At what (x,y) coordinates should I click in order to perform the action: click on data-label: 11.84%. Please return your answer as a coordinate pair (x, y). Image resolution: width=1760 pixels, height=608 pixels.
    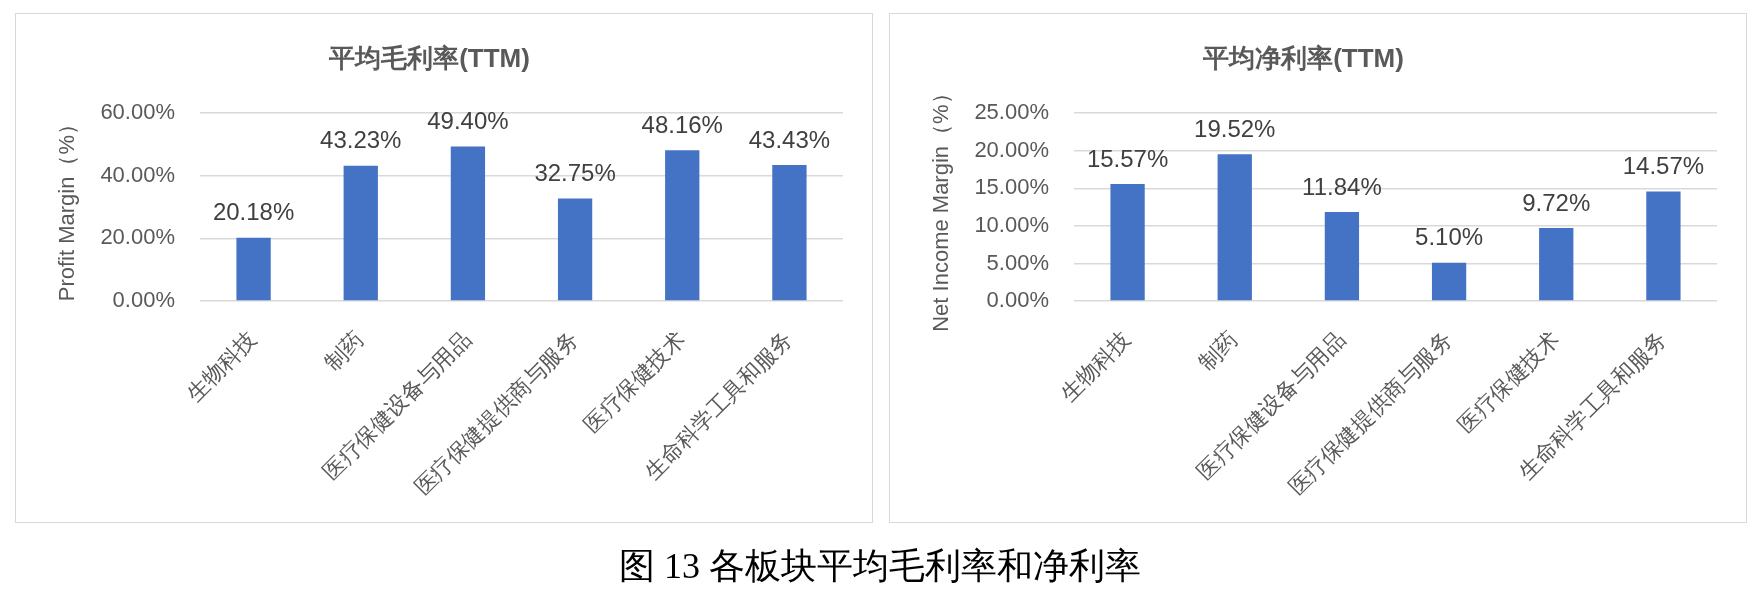
    Looking at the image, I should click on (1342, 186).